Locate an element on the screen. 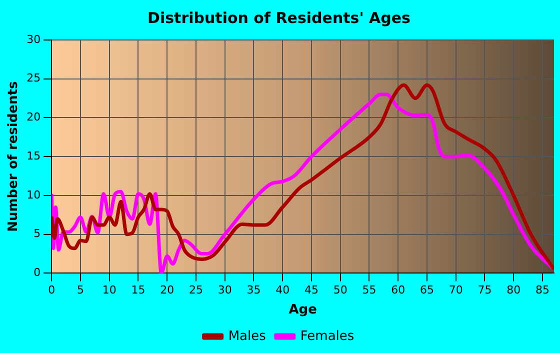 The width and height of the screenshot is (560, 353). x-tick-label: 20 is located at coordinates (167, 290).